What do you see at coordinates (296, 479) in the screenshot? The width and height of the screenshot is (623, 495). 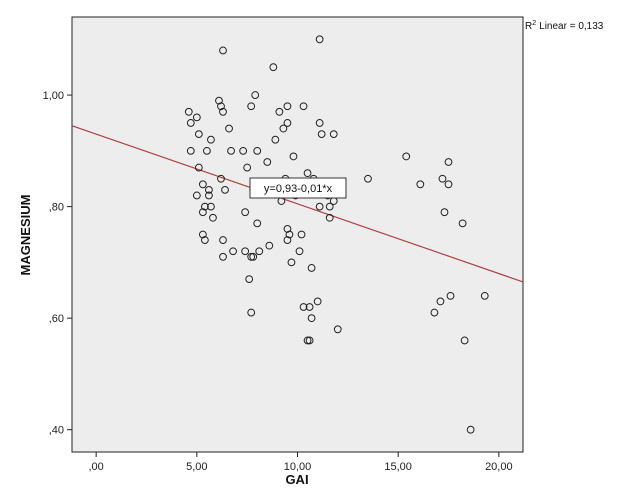 I see `x-axis-title: GAI` at bounding box center [296, 479].